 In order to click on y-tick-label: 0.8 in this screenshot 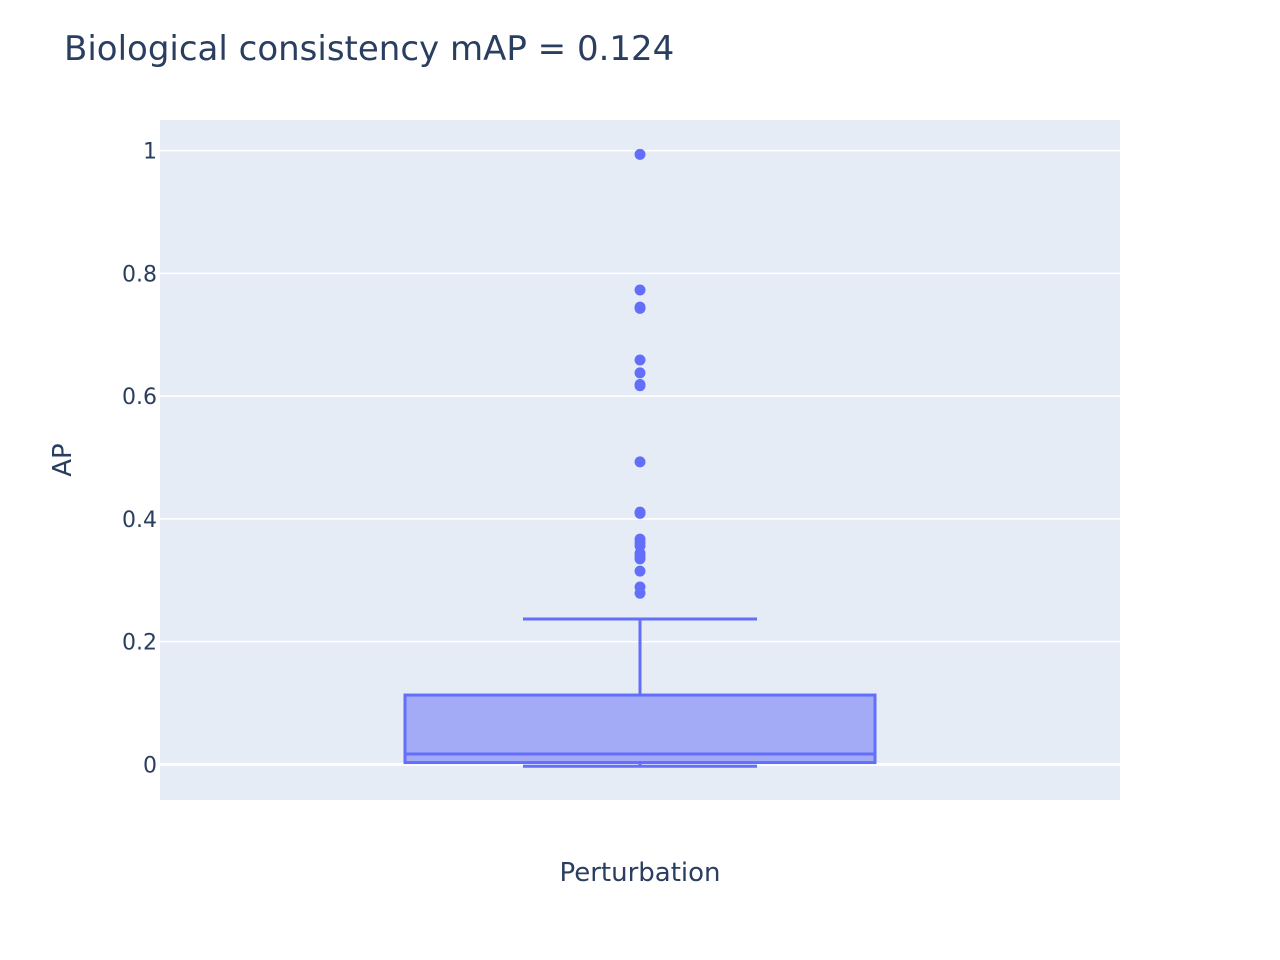, I will do `click(139, 274)`.